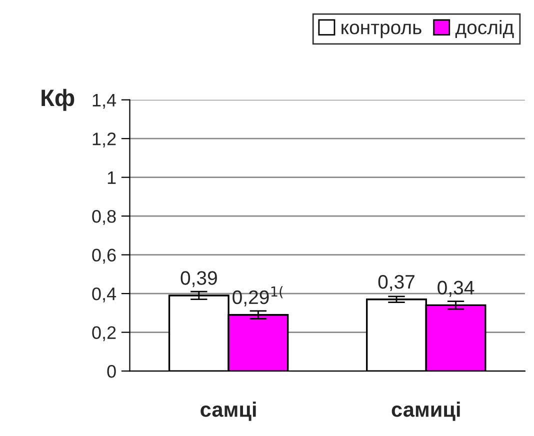 This screenshot has height=436, width=534. I want to click on y-tick-label: 0,6, so click(104, 256).